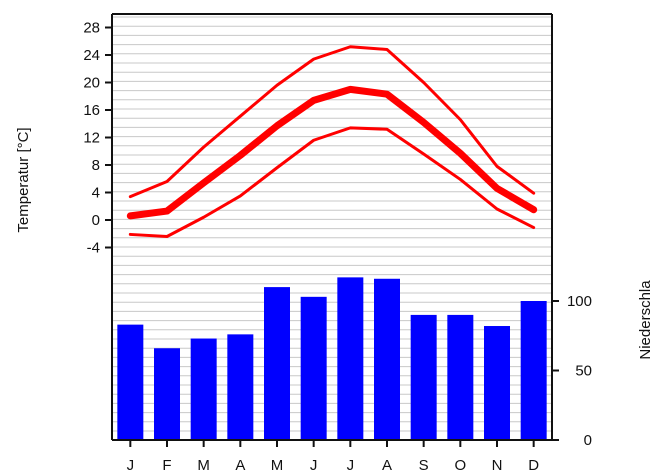 The image size is (662, 473). What do you see at coordinates (96, 165) in the screenshot?
I see `temperature-tick-label: 8` at bounding box center [96, 165].